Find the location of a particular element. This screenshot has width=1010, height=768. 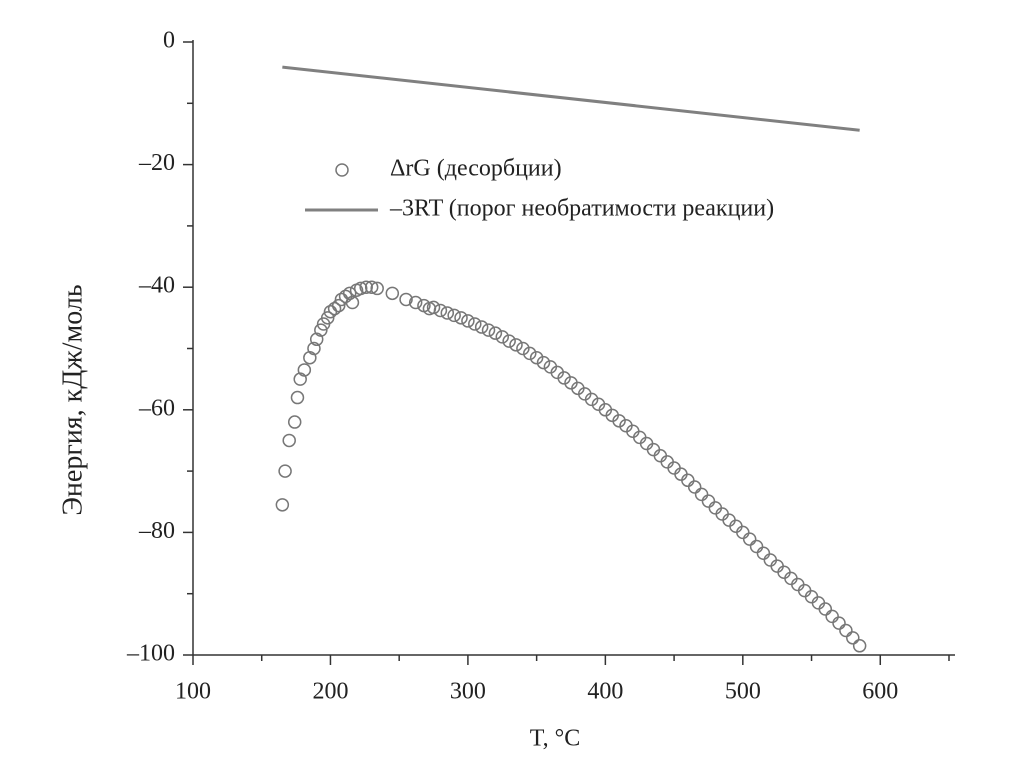

y-tick-label: –20 is located at coordinates (156, 163).